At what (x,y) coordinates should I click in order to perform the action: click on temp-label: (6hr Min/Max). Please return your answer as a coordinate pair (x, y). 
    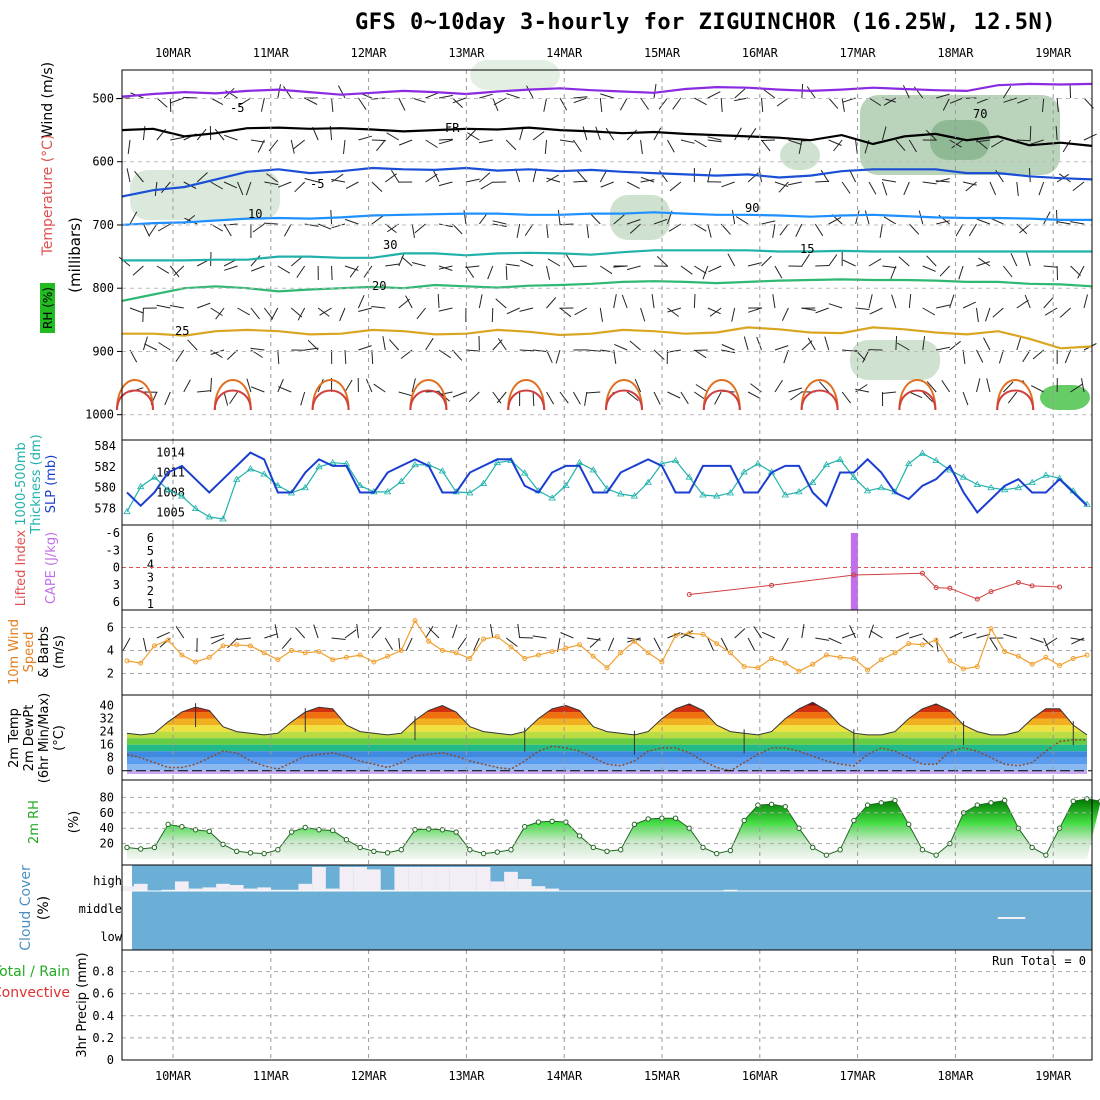
    Looking at the image, I should click on (44, 738).